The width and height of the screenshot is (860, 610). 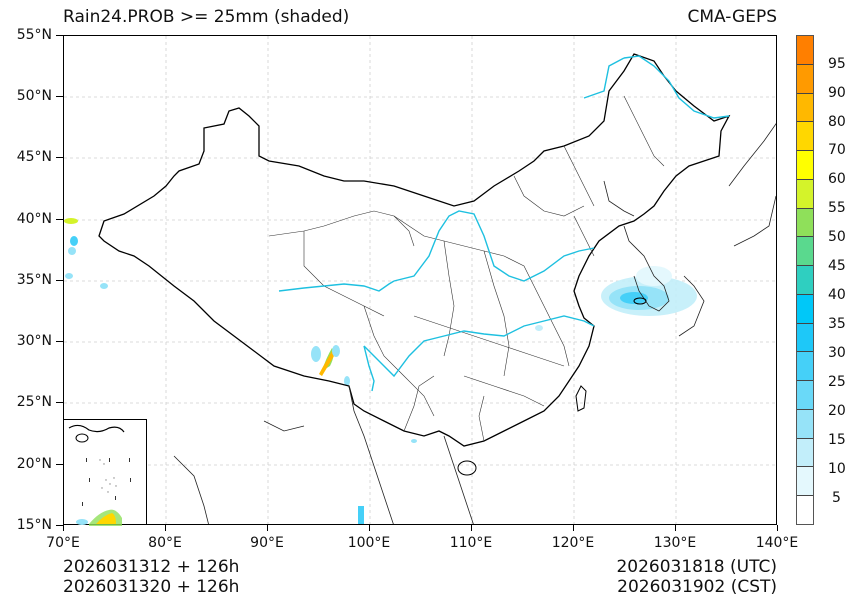 What do you see at coordinates (34, 402) in the screenshot?
I see `y-tick-label: 25°N` at bounding box center [34, 402].